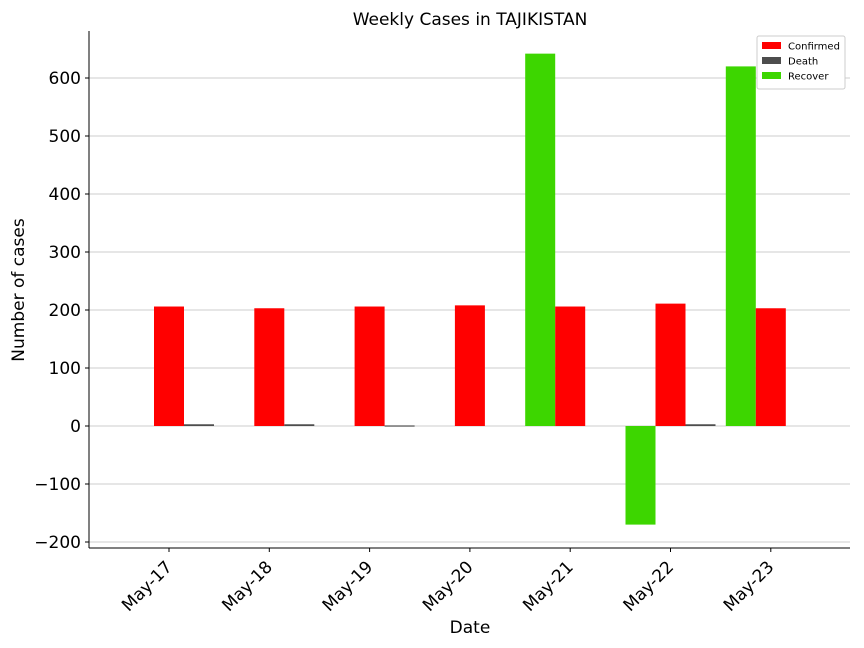 This screenshot has height=648, width=864. What do you see at coordinates (749, 586) in the screenshot?
I see `x-tick-label: May-23` at bounding box center [749, 586].